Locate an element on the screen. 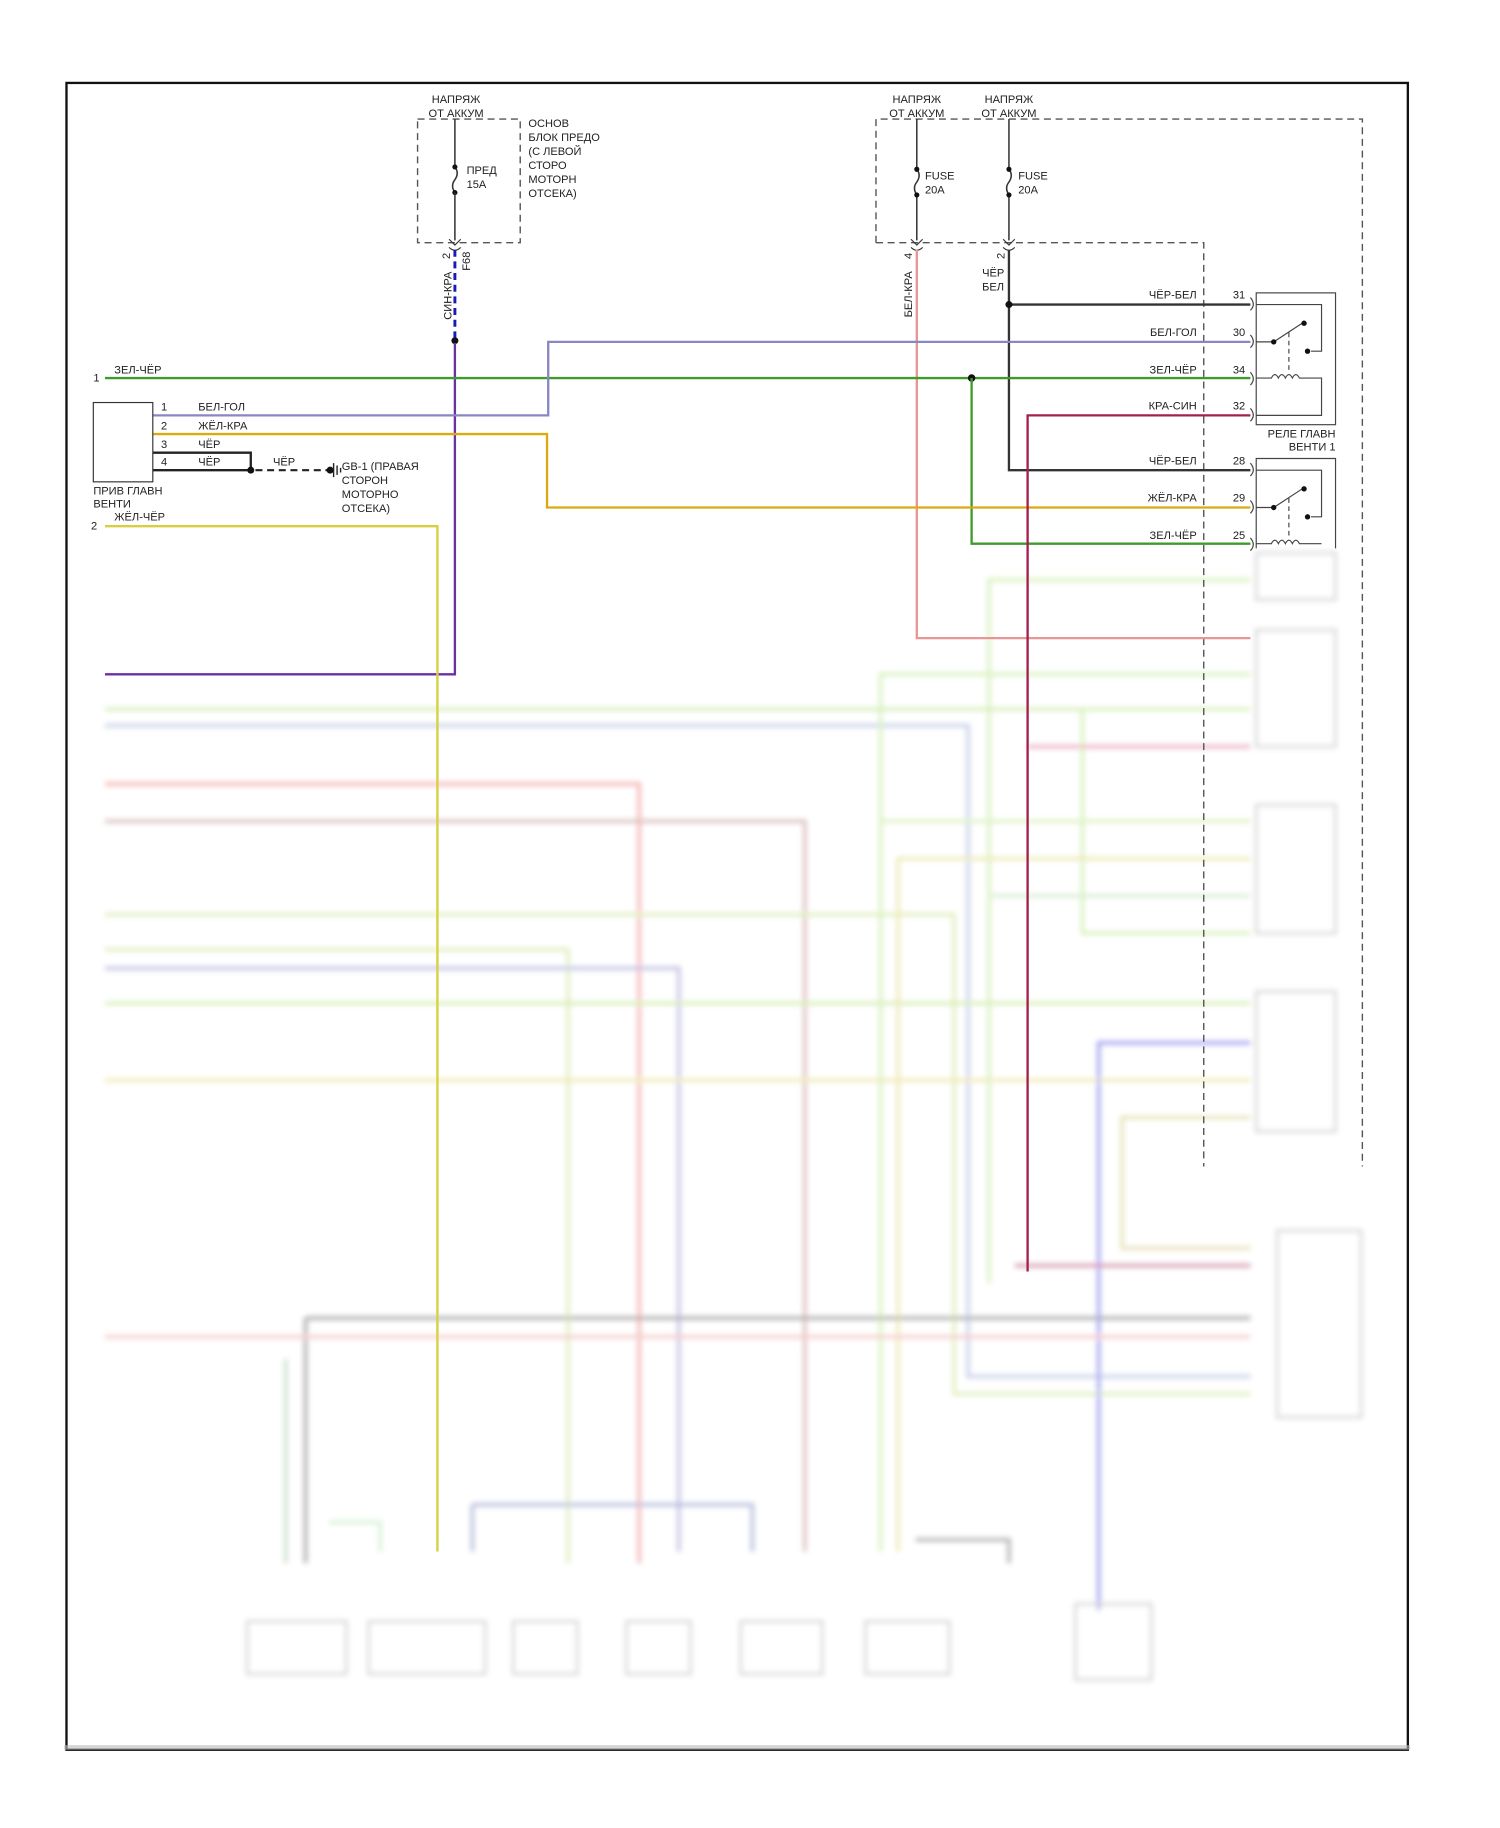  diagram-label: ПРИВ ГЛАВН is located at coordinates (127, 492).